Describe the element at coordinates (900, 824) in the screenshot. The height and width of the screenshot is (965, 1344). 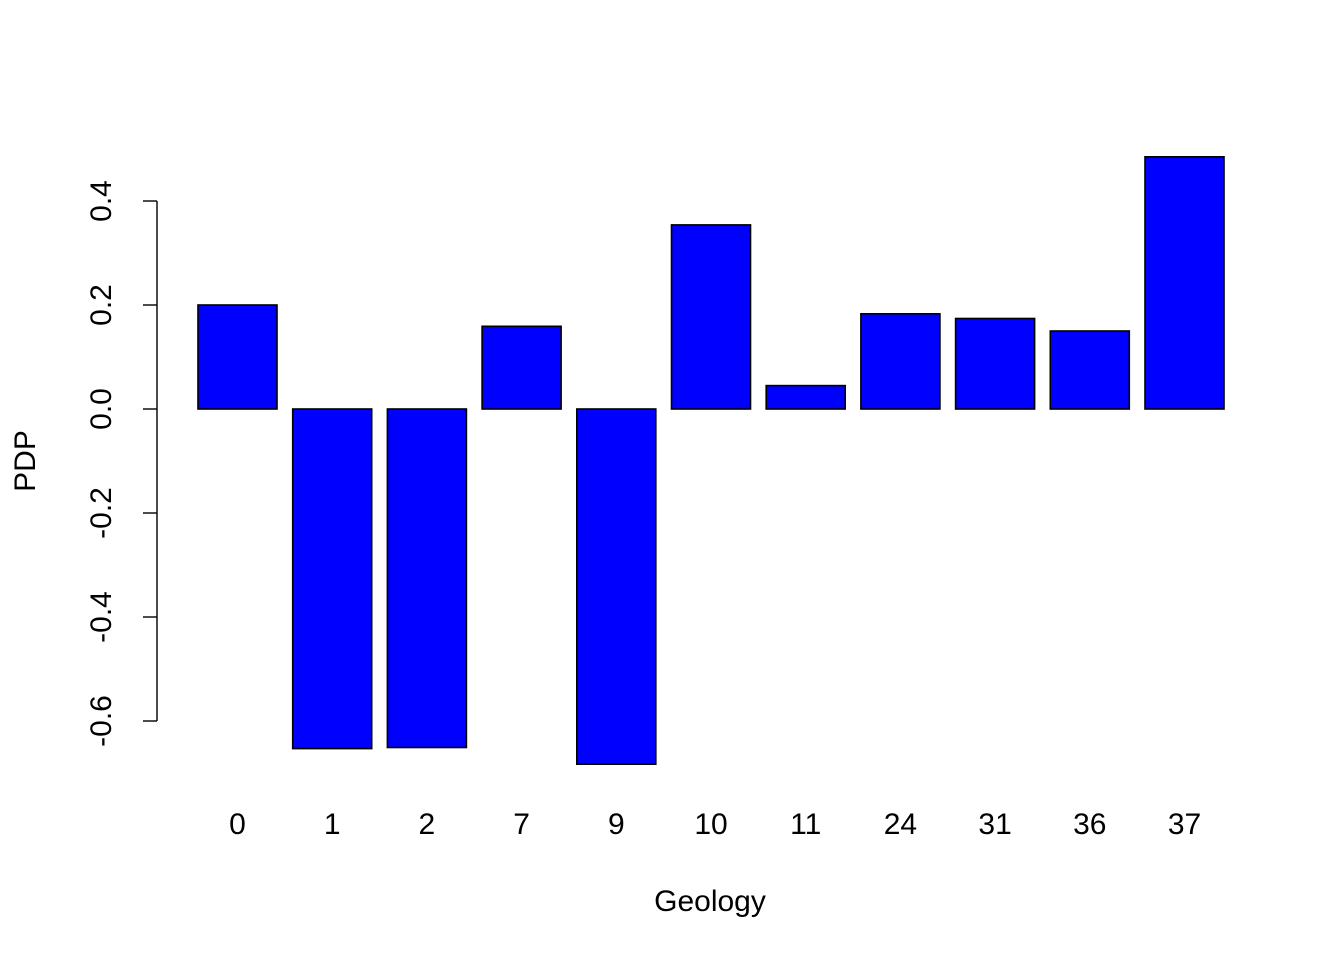
I see `x-tick-label: 24` at that location.